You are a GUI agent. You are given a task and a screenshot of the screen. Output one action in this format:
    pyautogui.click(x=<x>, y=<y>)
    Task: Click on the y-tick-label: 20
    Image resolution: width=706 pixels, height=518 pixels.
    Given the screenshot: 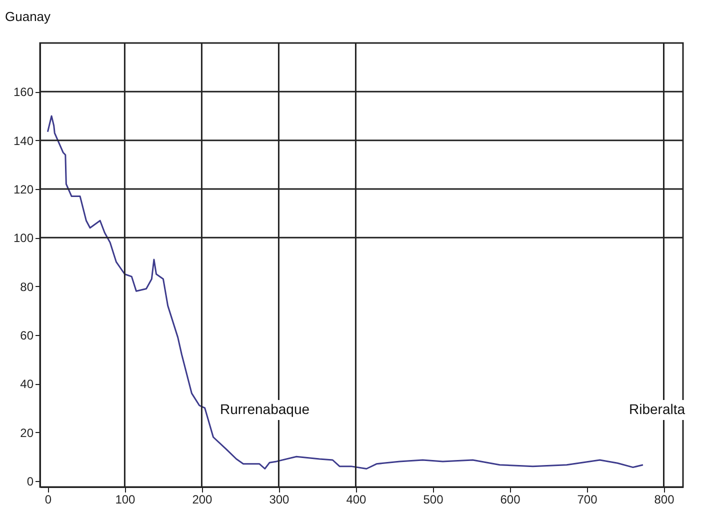 What is the action you would take?
    pyautogui.click(x=27, y=433)
    